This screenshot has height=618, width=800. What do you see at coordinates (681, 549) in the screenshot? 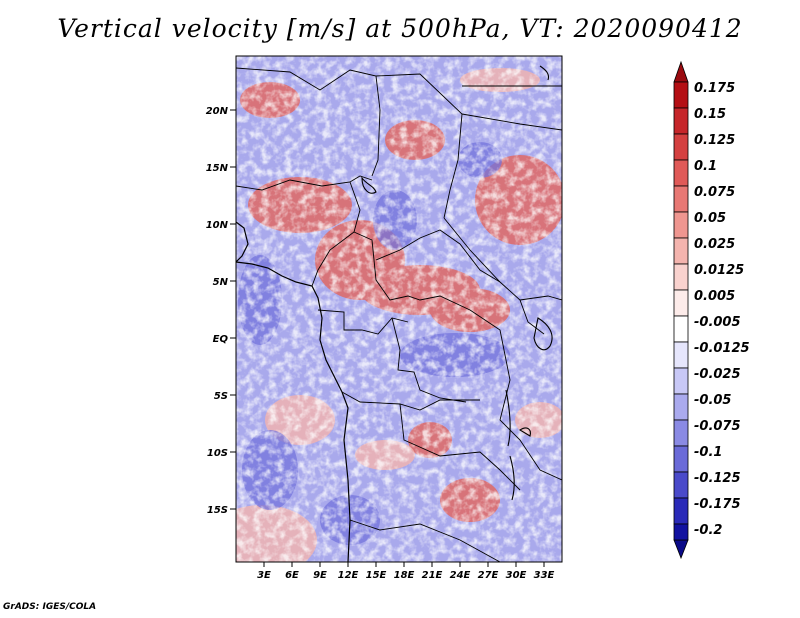
I see `colorbar-bottom-arrow` at bounding box center [681, 549].